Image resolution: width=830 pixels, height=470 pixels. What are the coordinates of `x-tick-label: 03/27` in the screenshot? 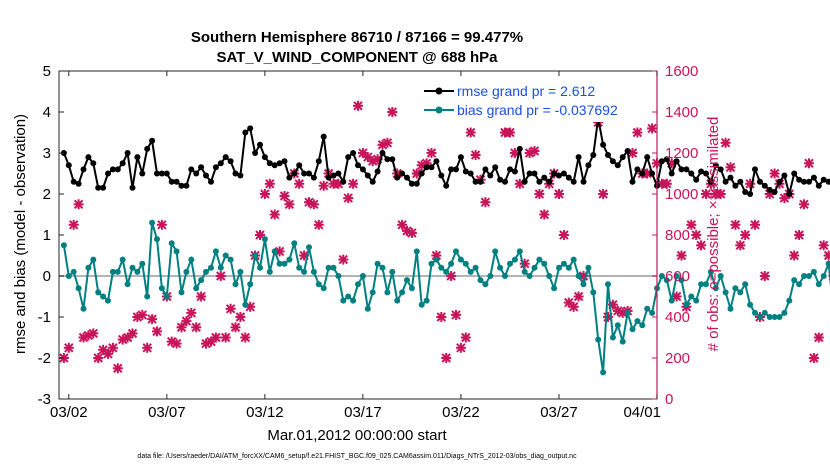 It's located at (559, 412).